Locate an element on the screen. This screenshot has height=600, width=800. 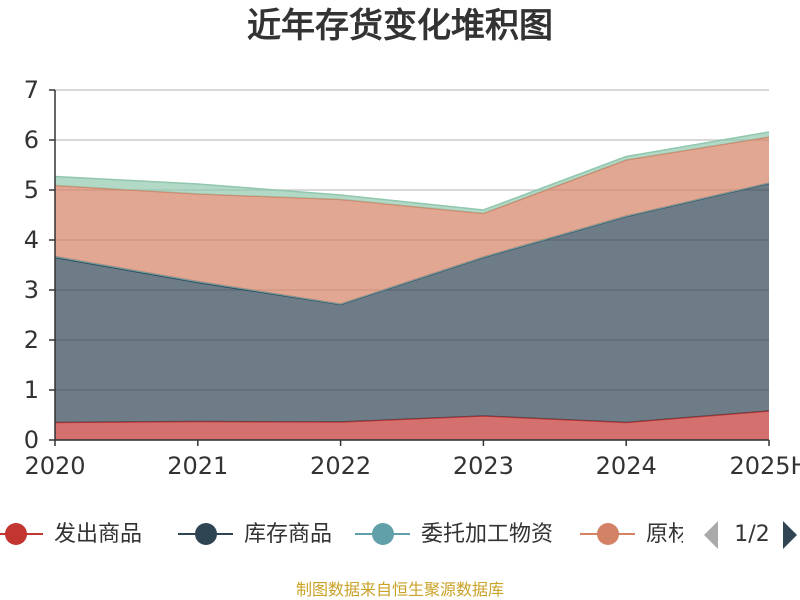
legend-items: 发出商品 库存商品 委托加工物资 原材 is located at coordinates (345, 534).